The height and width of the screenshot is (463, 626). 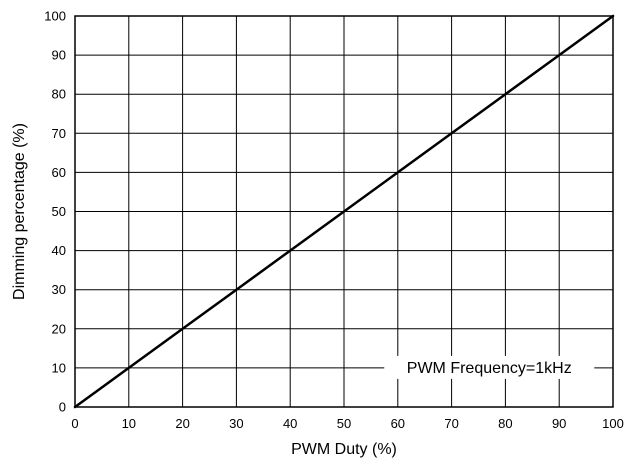 What do you see at coordinates (59, 250) in the screenshot?
I see `y-tick-label: 40` at bounding box center [59, 250].